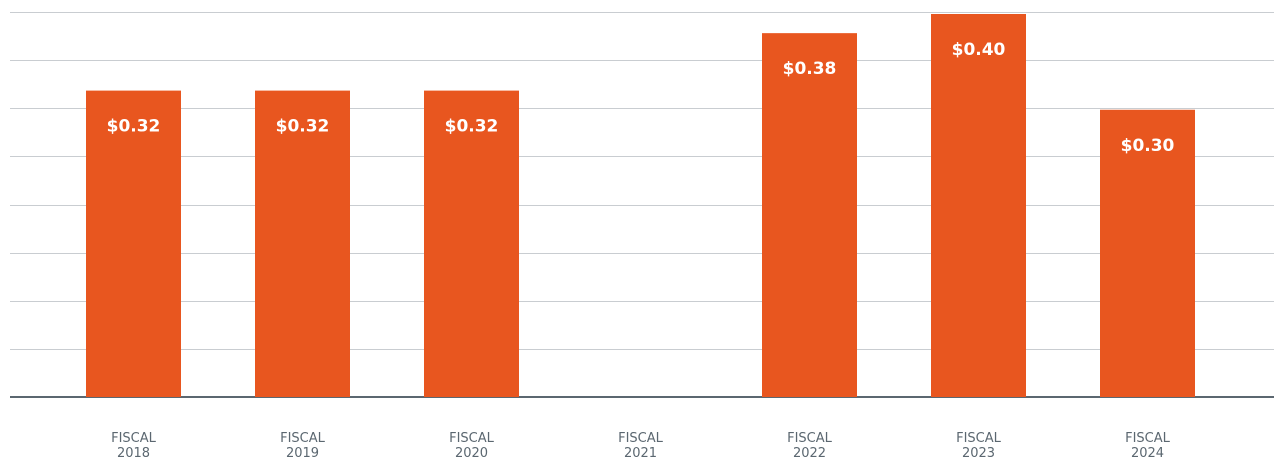 The width and height of the screenshot is (1274, 462). Describe the element at coordinates (809, 453) in the screenshot. I see `tick-label-line: 2022` at that location.